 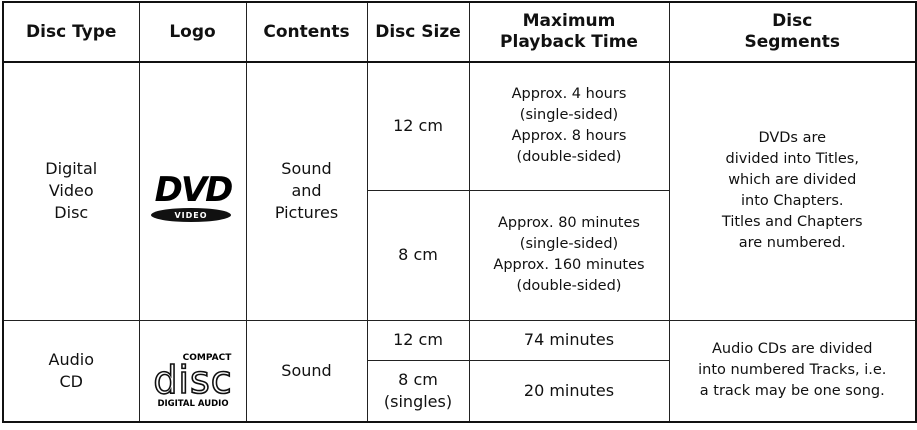 I want to click on header-cell: Logo, so click(x=192, y=32).